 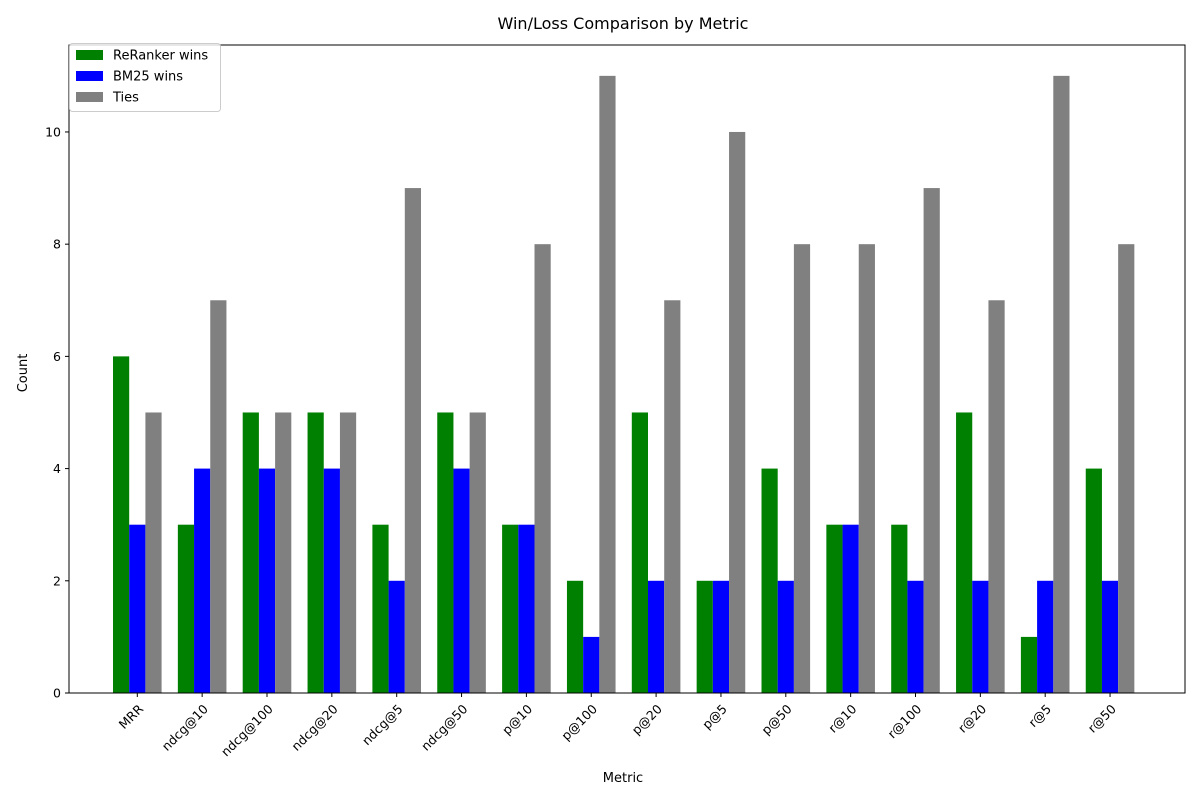 What do you see at coordinates (125, 98) in the screenshot?
I see `legend-label: Ties` at bounding box center [125, 98].